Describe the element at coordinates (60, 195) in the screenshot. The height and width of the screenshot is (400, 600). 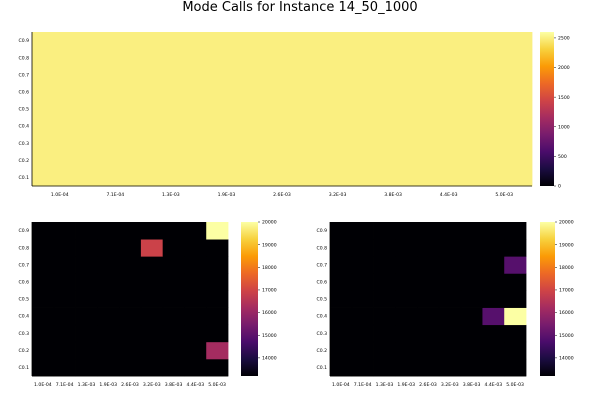
I see `x-tick-label: 1.0E-04` at that location.